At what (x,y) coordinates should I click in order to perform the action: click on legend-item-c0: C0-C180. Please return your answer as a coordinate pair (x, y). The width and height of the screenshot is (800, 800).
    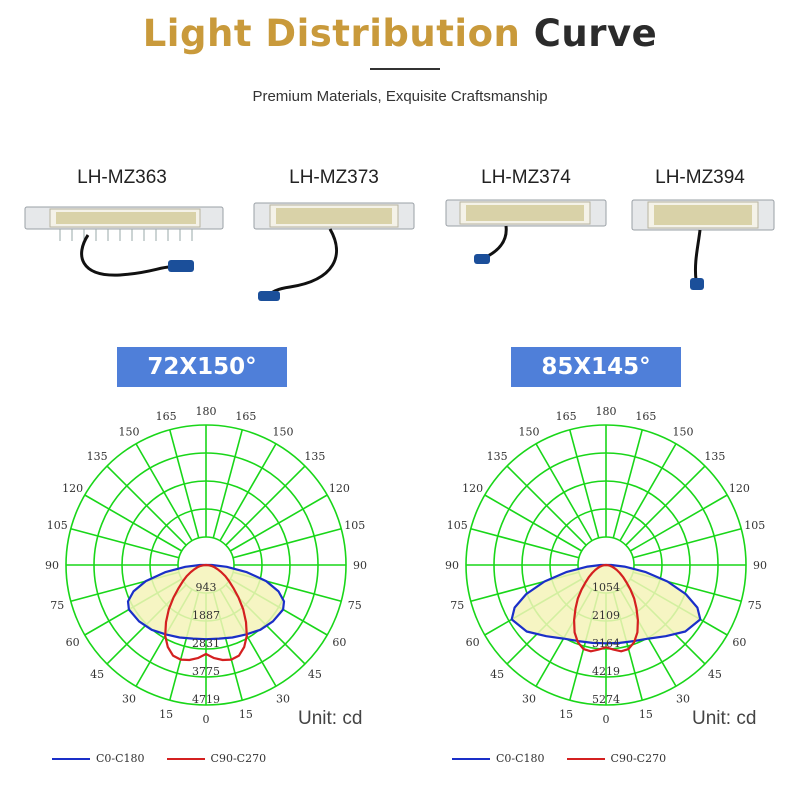
    Looking at the image, I should click on (98, 758).